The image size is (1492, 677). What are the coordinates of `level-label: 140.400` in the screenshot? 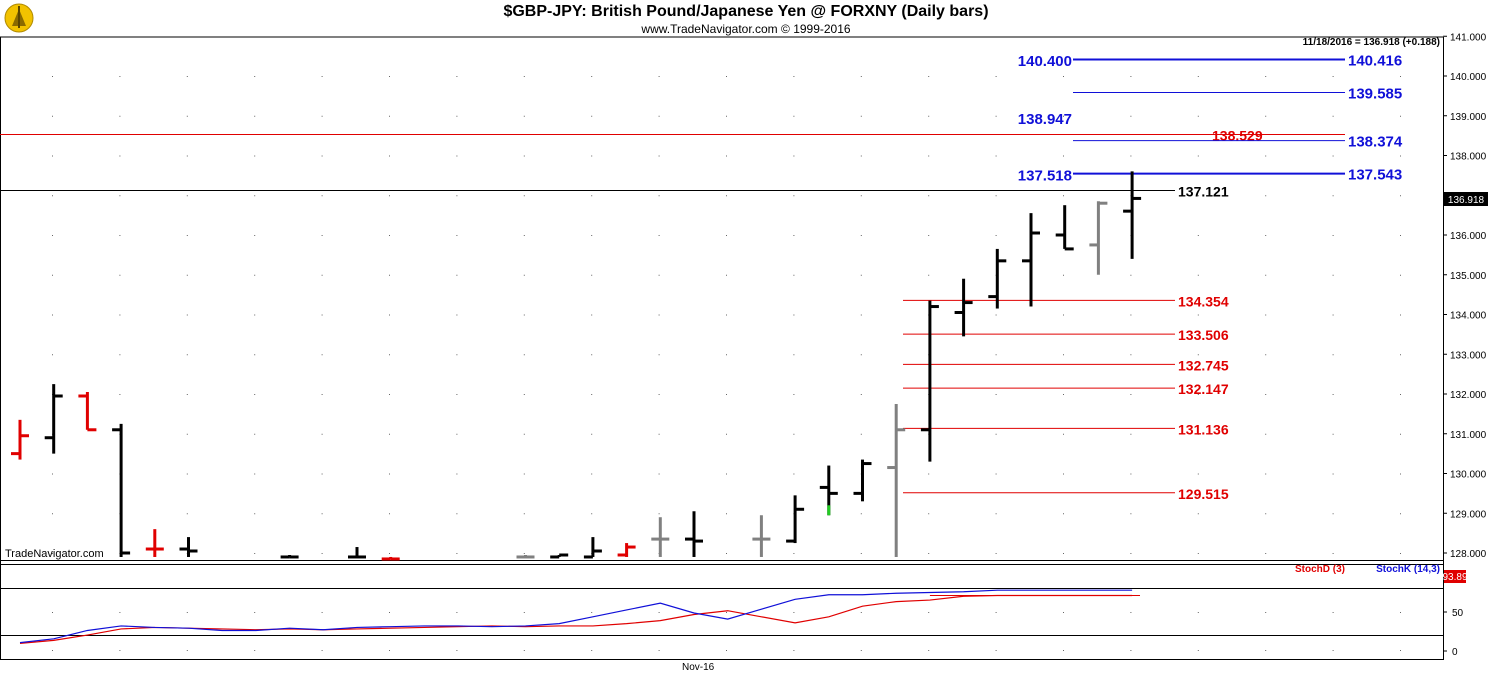 It's located at (1045, 61).